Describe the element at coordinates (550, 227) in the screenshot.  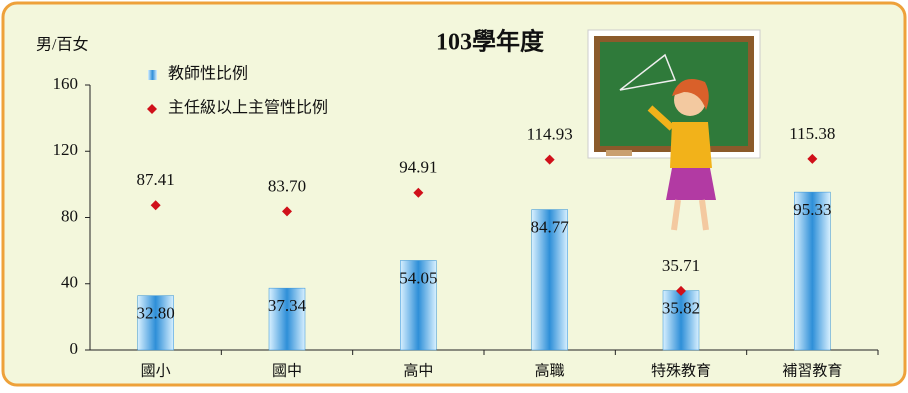
I see `bar-value-label: 84.77` at that location.